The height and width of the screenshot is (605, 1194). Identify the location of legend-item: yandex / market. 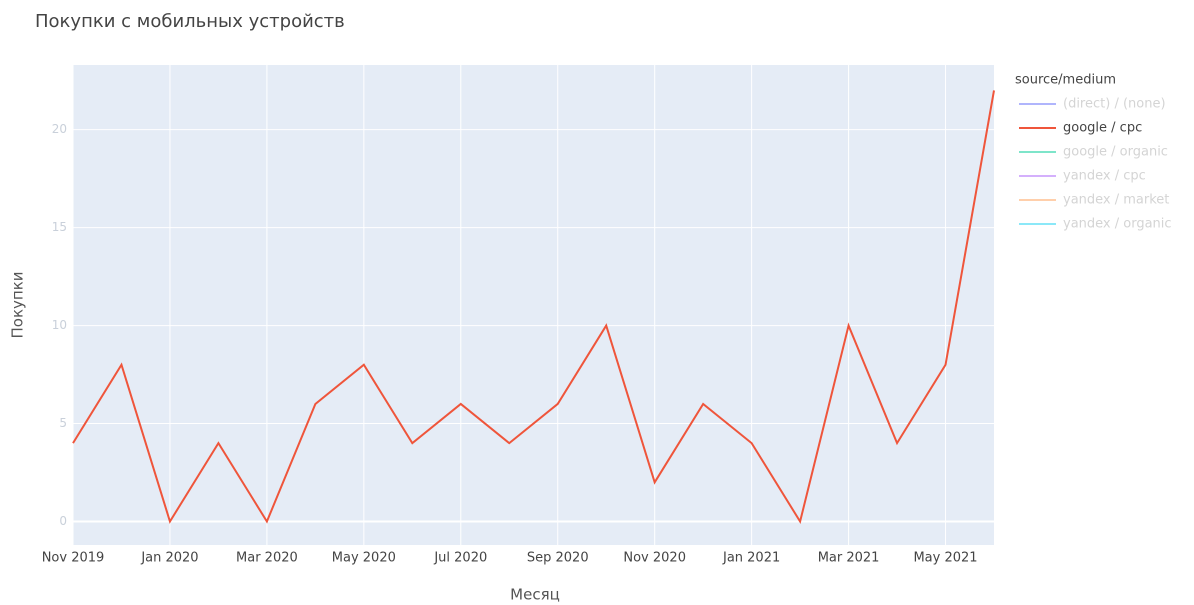
(1094, 200).